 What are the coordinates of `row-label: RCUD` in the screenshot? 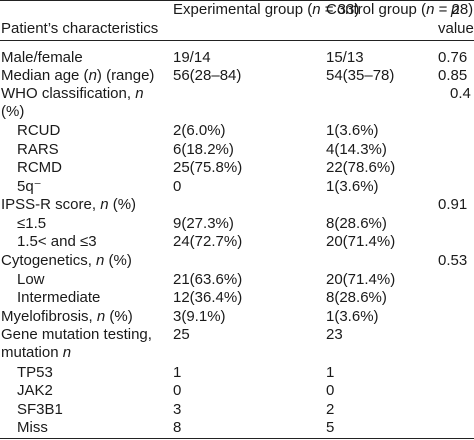 It's located at (39, 130).